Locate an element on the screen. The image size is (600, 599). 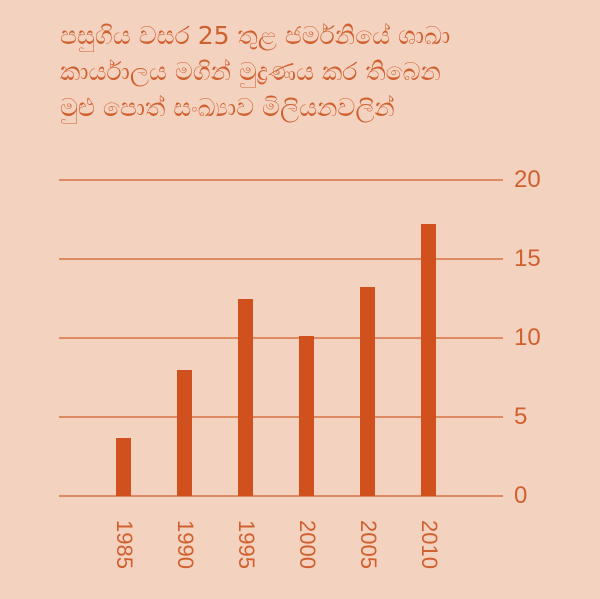
bar-1990 is located at coordinates (184, 432).